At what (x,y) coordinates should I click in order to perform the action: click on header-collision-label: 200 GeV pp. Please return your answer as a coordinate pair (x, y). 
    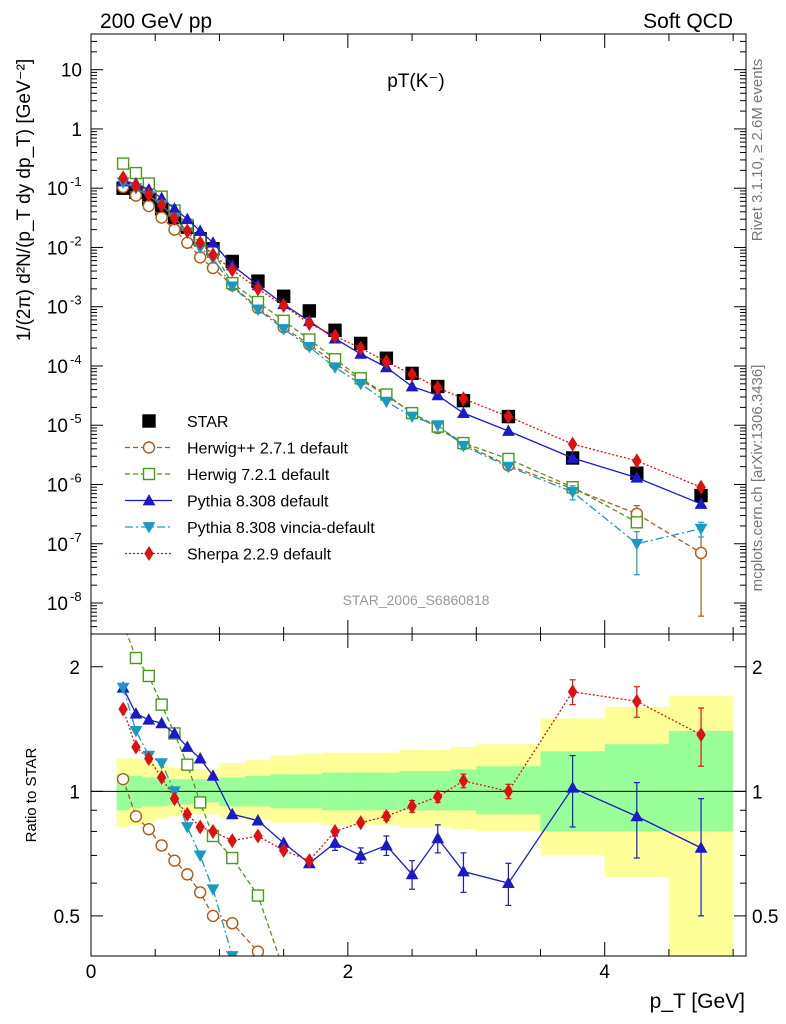
    Looking at the image, I should click on (156, 21).